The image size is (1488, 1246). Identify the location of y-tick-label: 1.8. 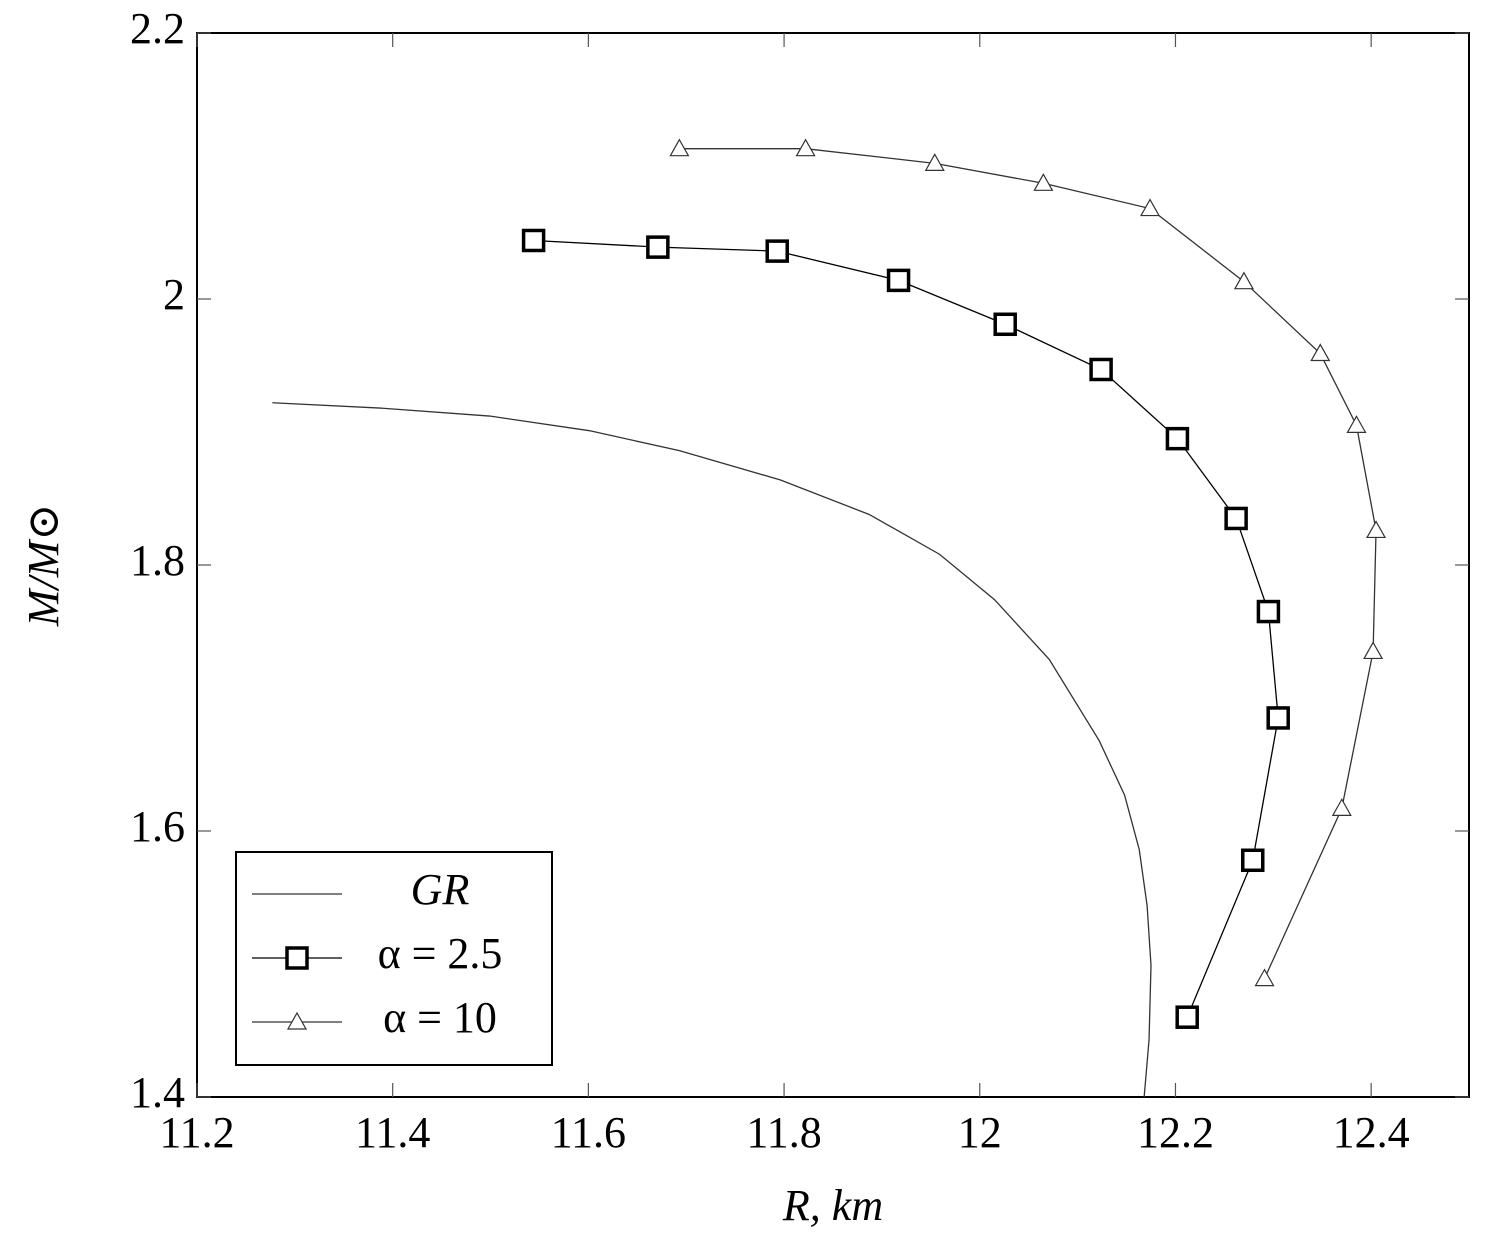
(157, 560).